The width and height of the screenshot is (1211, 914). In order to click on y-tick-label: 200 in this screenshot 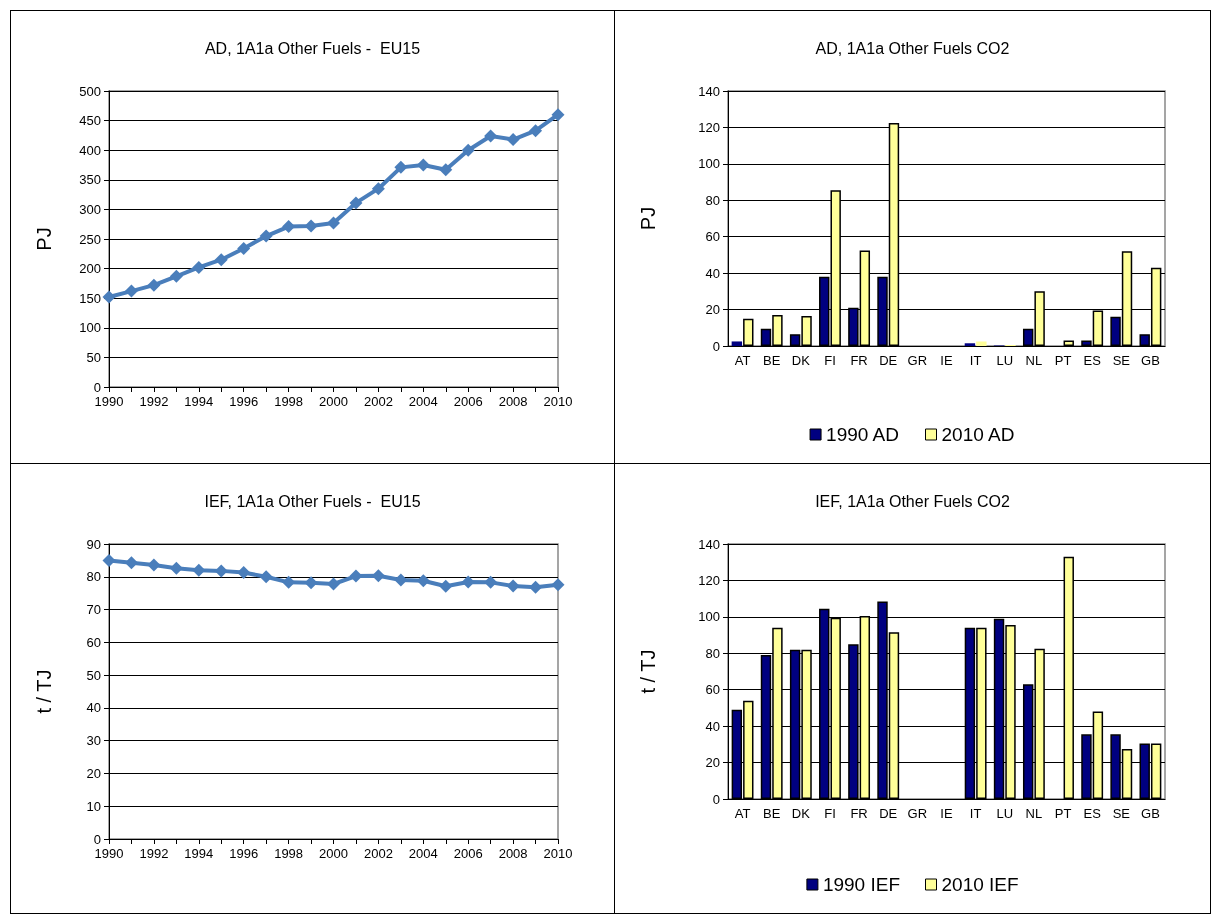, I will do `click(90, 269)`.